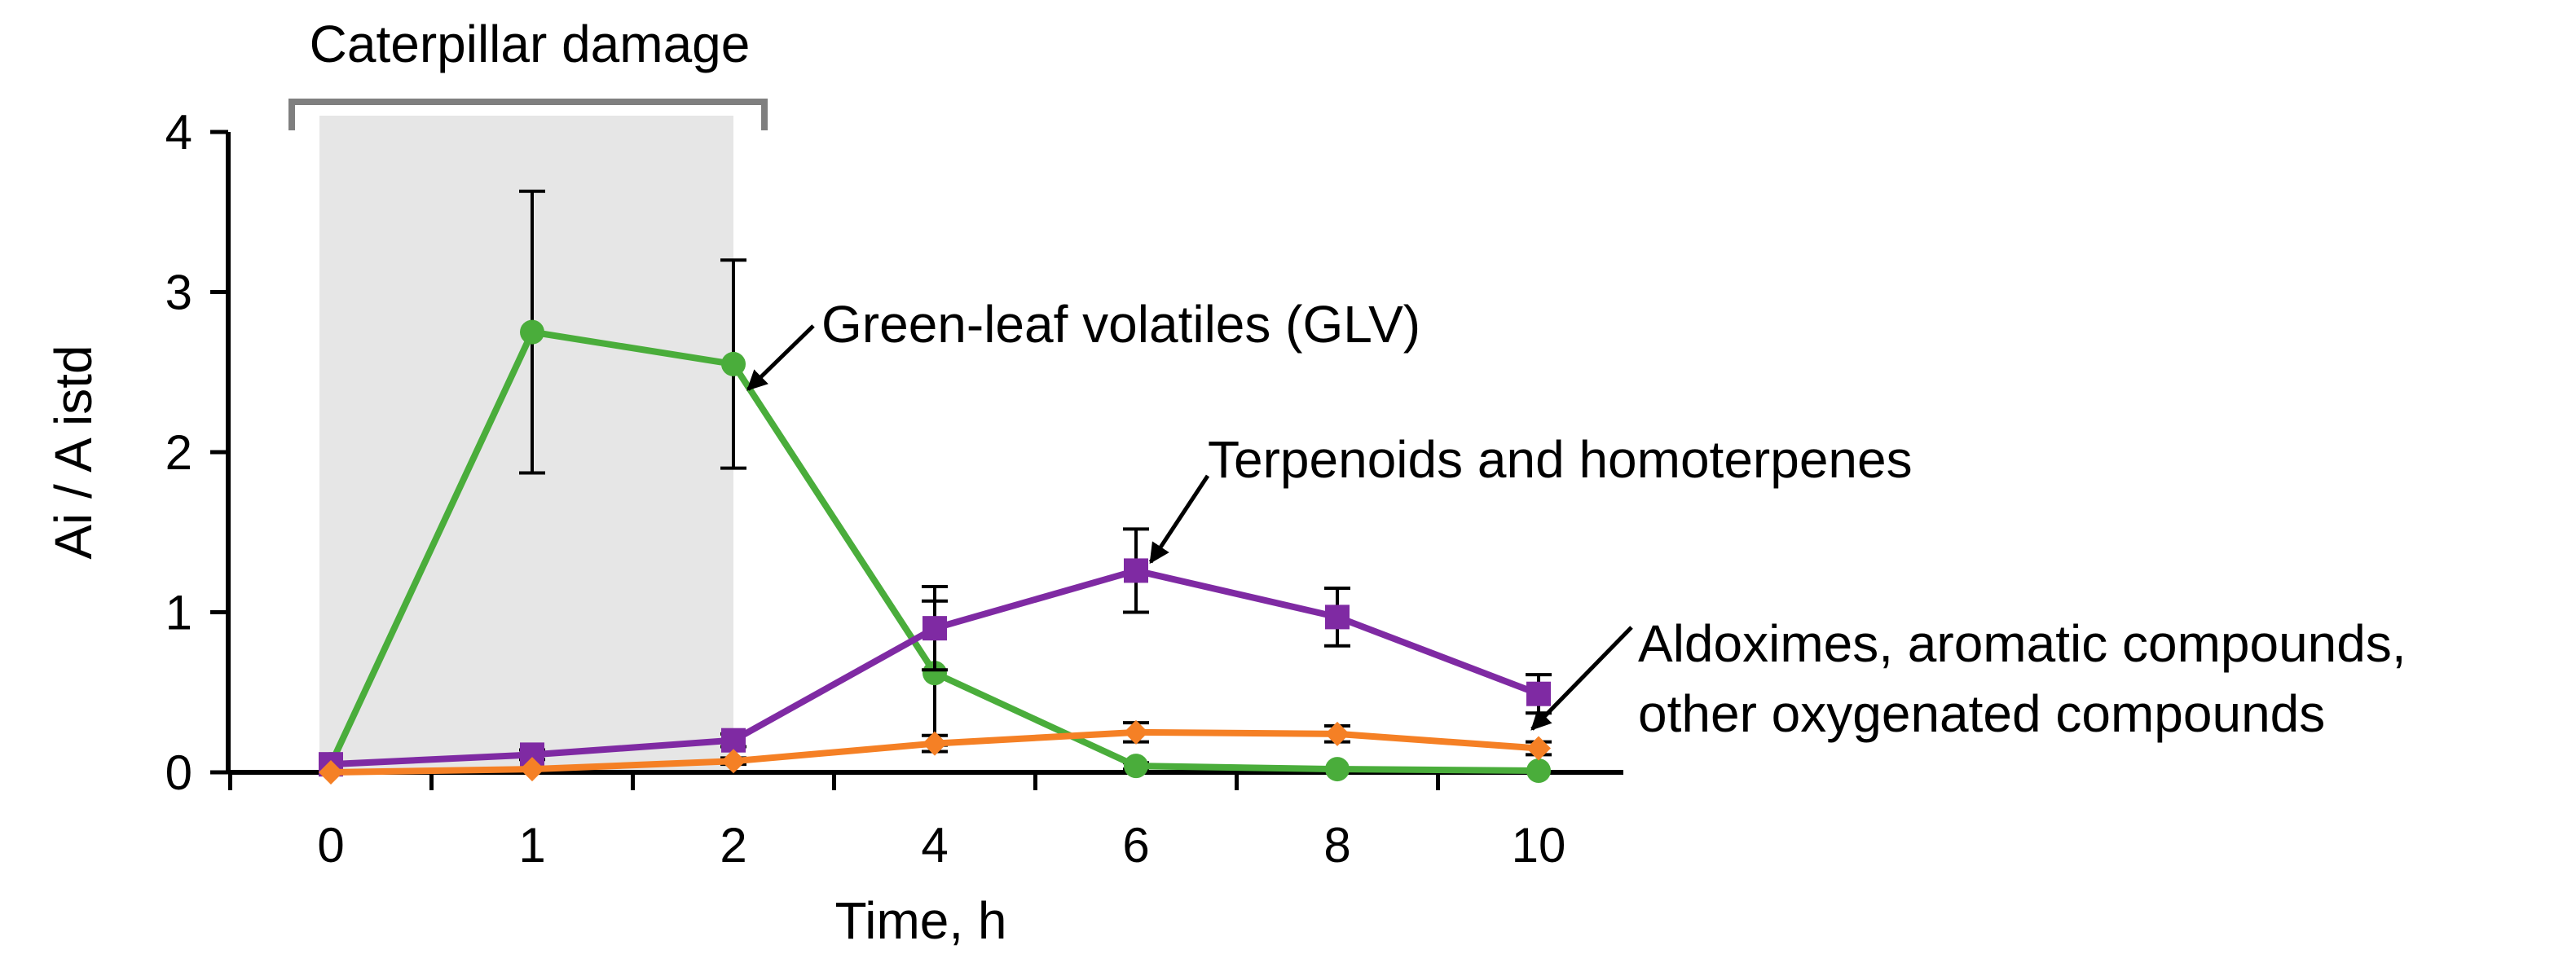 The width and height of the screenshot is (2576, 954). I want to click on y-tick-label: 2, so click(178, 452).